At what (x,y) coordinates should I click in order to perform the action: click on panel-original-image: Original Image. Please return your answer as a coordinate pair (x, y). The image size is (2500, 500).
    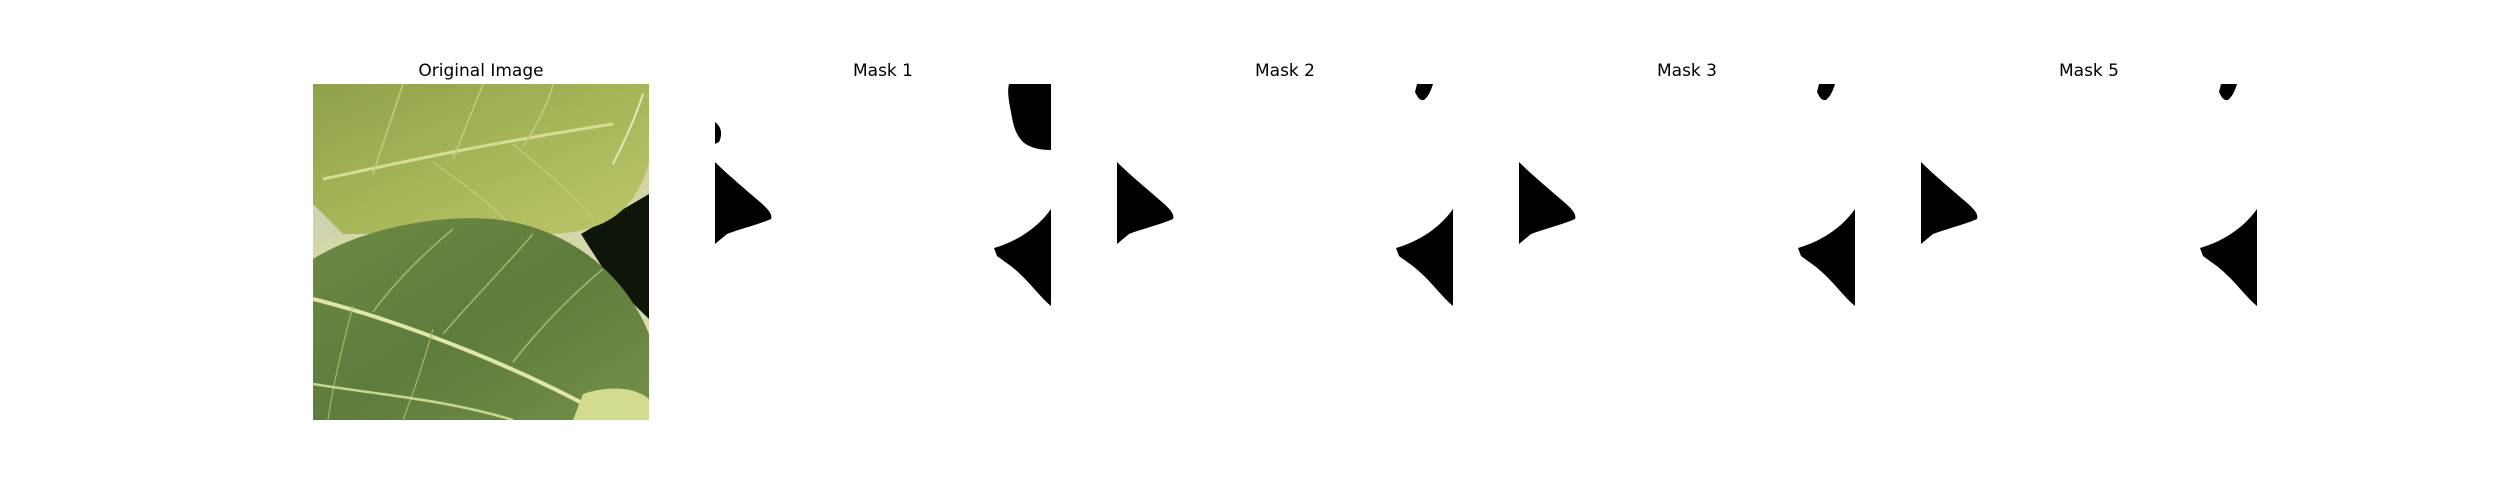
    Looking at the image, I should click on (481, 239).